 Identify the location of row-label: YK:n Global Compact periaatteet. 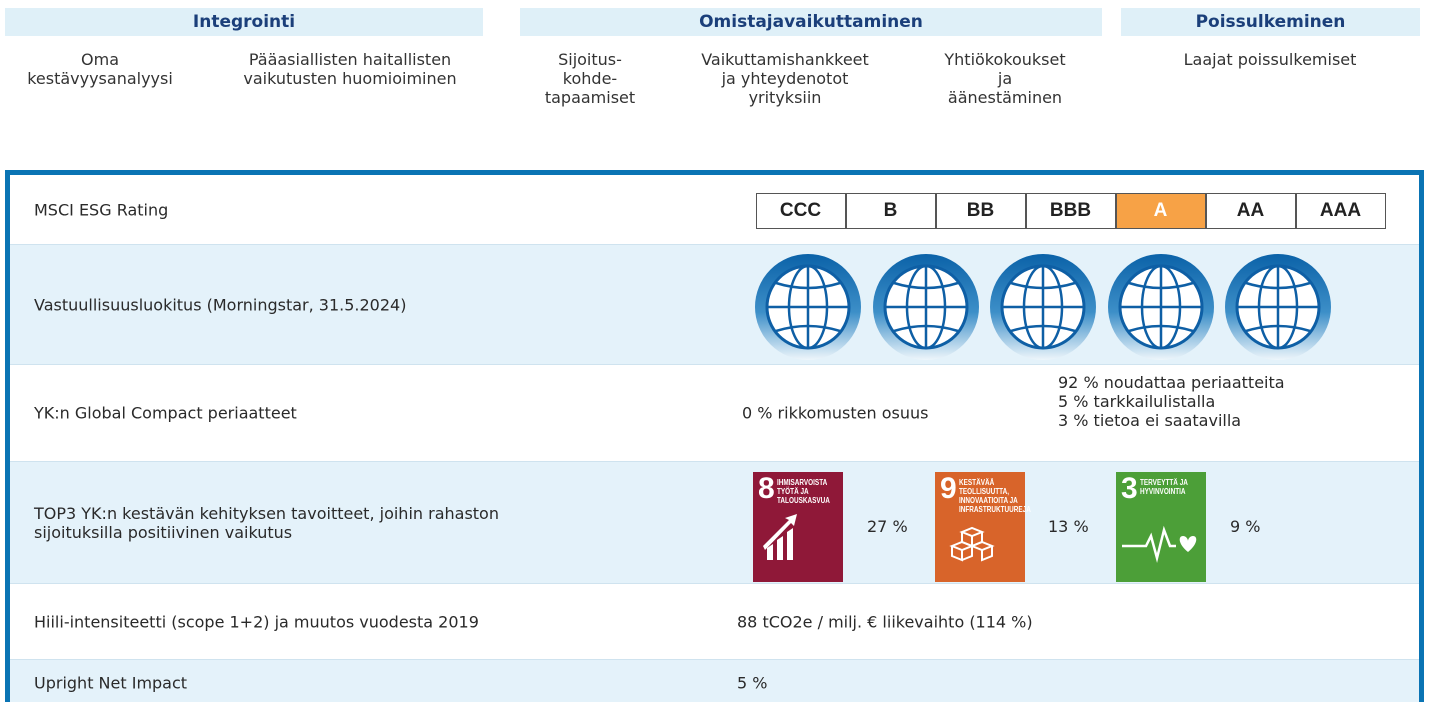
(165, 413).